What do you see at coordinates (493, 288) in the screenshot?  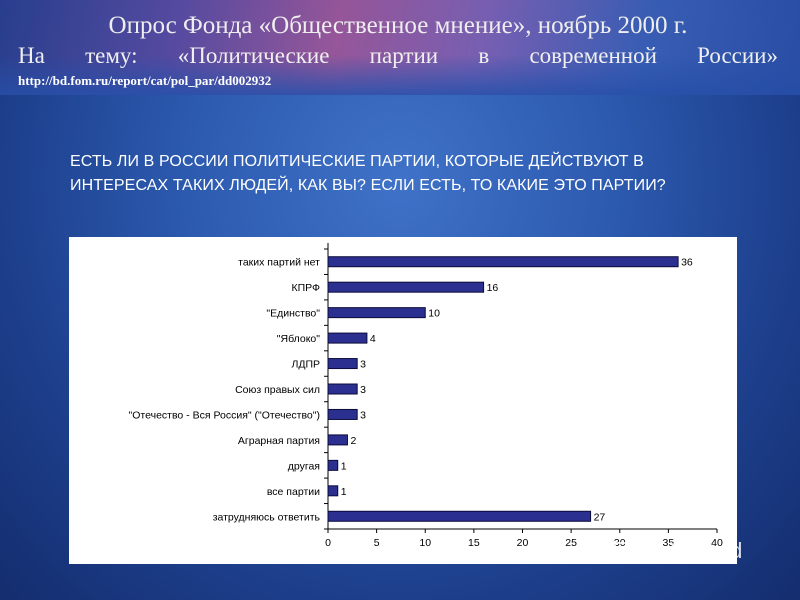 I see `value-label: 16` at bounding box center [493, 288].